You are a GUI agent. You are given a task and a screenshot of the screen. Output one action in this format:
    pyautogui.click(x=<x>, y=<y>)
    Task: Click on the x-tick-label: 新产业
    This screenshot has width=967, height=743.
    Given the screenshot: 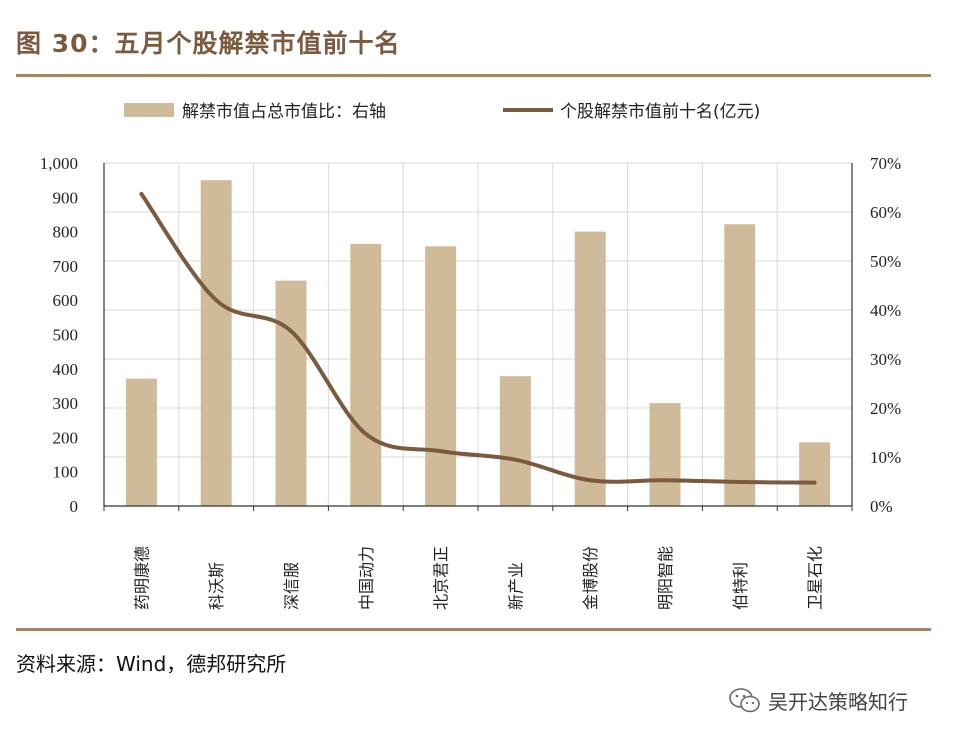 What is the action you would take?
    pyautogui.click(x=515, y=586)
    